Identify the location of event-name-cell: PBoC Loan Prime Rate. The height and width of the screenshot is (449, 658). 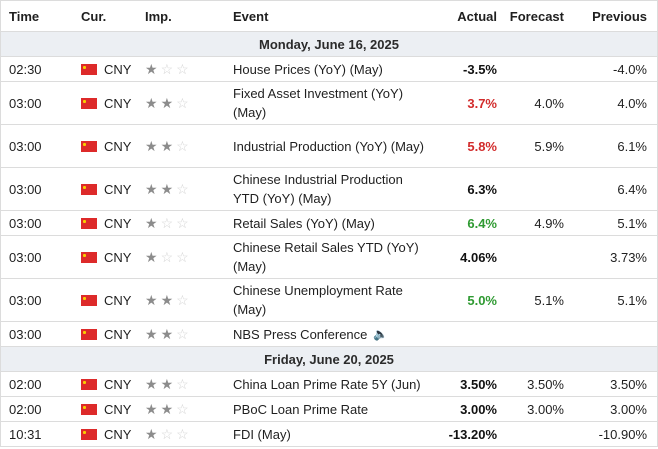
(331, 409).